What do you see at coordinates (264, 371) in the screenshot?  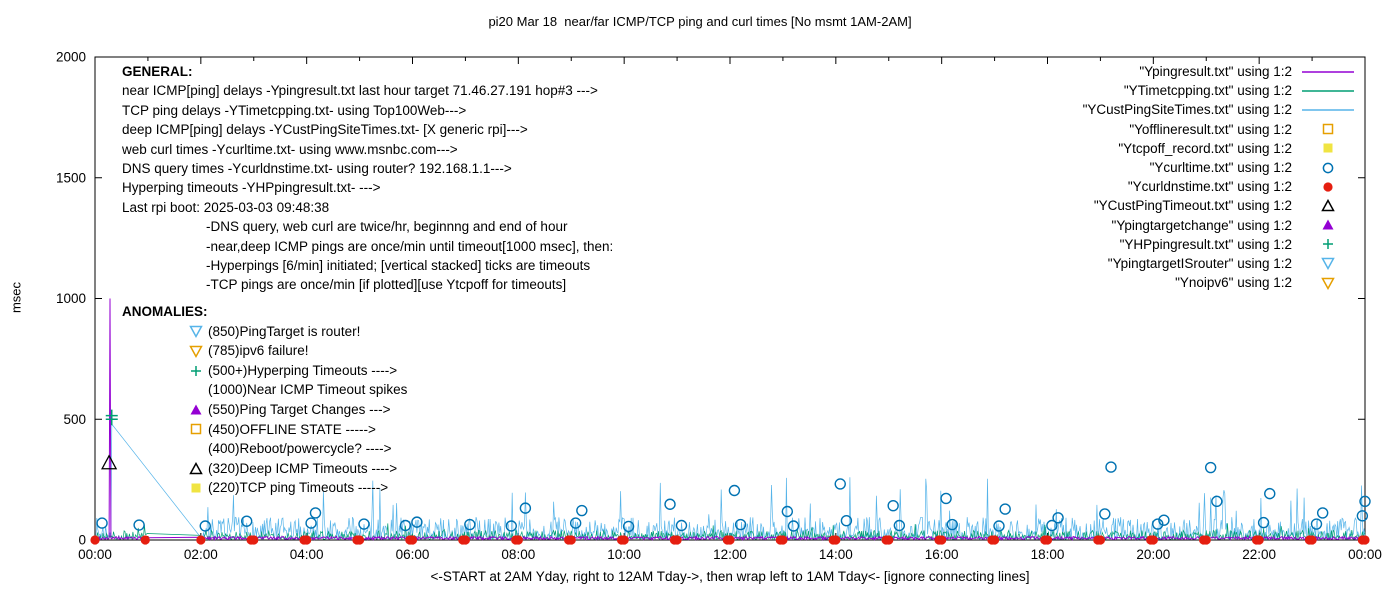 I see `anomaly-row: (500+)Hyperping Timeouts ---->` at bounding box center [264, 371].